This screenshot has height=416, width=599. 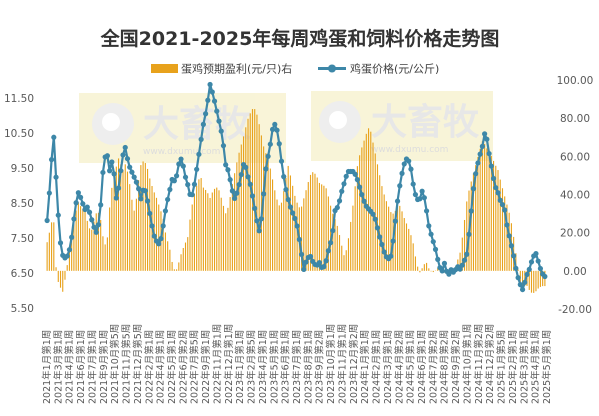 I want to click on right-tick-label: 80.00, so click(x=575, y=119).